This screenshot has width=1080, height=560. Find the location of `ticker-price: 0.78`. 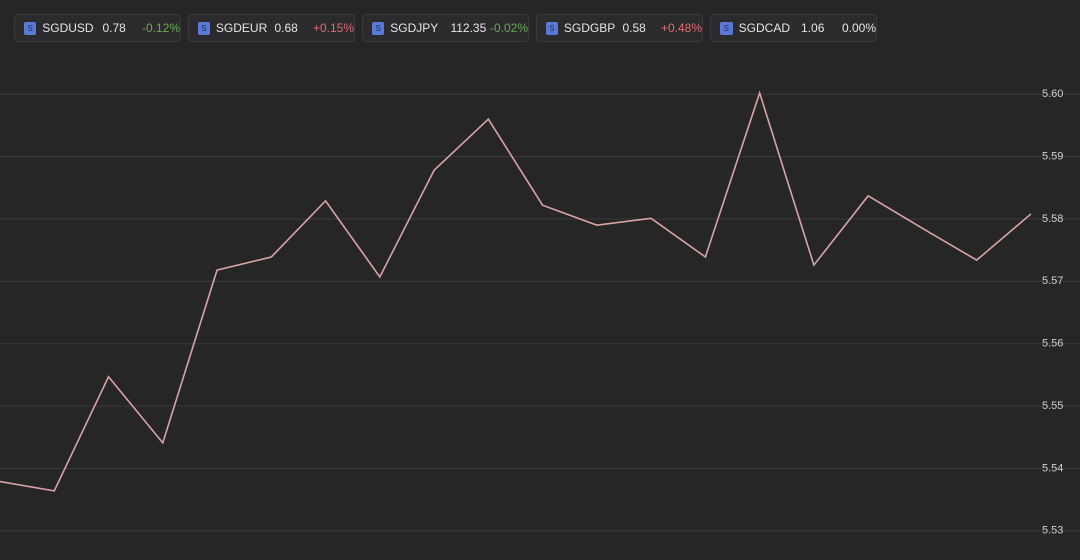

ticker-price: 0.78 is located at coordinates (114, 28).